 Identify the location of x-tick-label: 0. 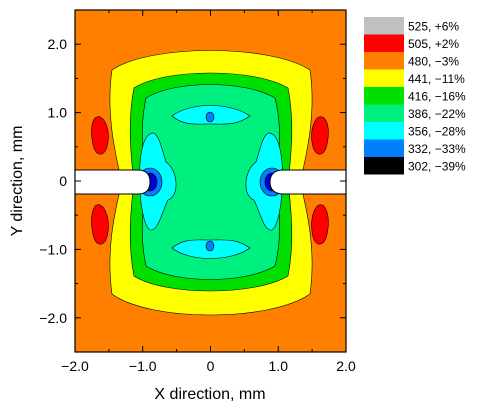
(211, 366).